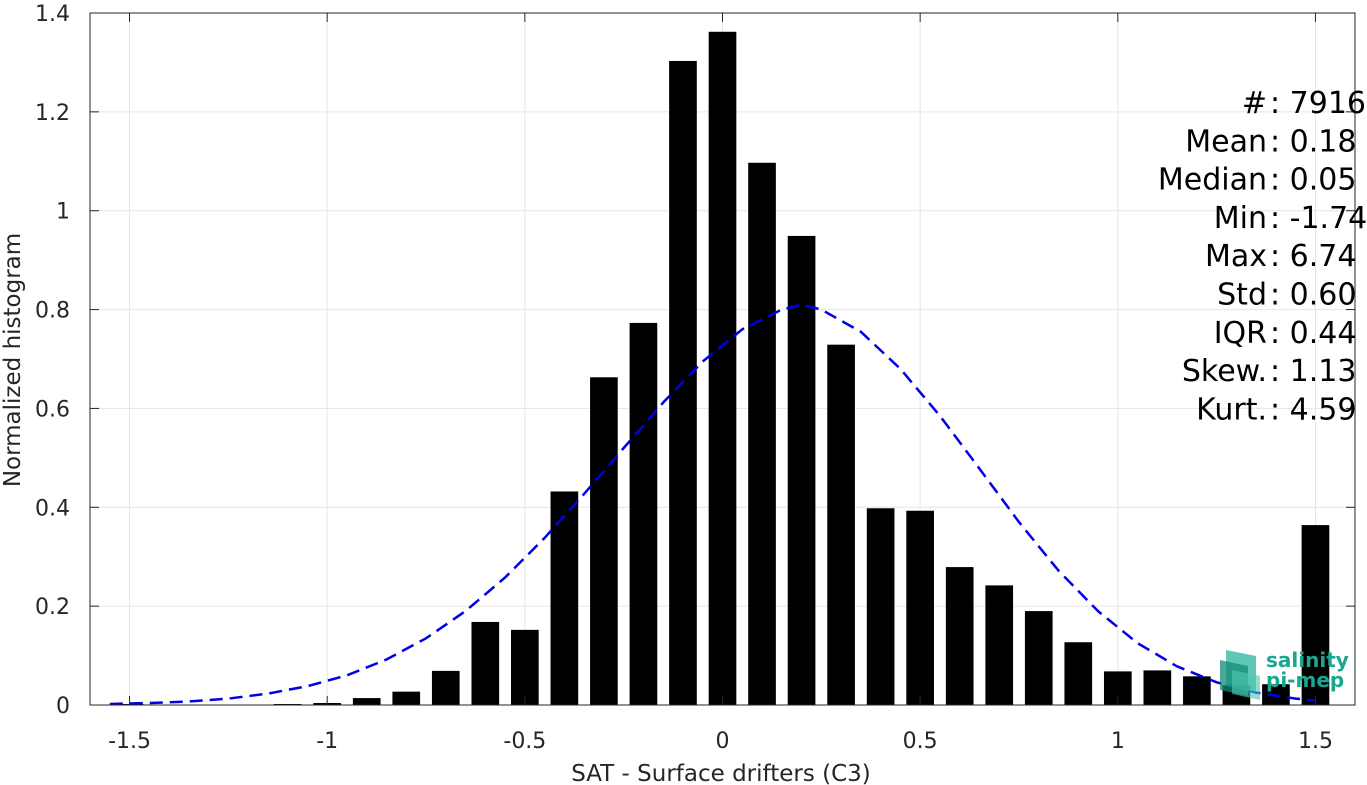 This screenshot has width=1367, height=785. I want to click on y-tick-label: 1, so click(63, 212).